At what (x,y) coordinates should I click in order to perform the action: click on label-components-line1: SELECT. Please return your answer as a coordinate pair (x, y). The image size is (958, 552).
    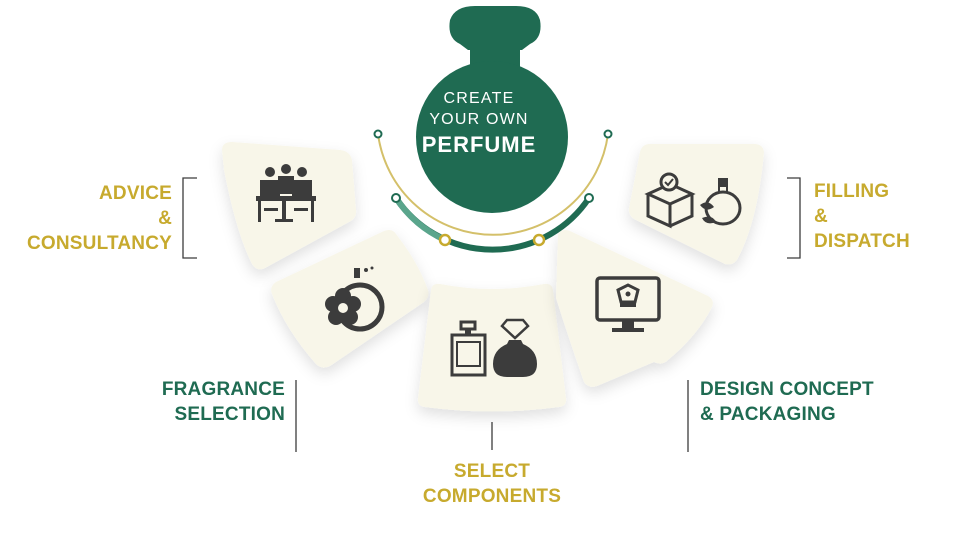
    Looking at the image, I should click on (492, 471).